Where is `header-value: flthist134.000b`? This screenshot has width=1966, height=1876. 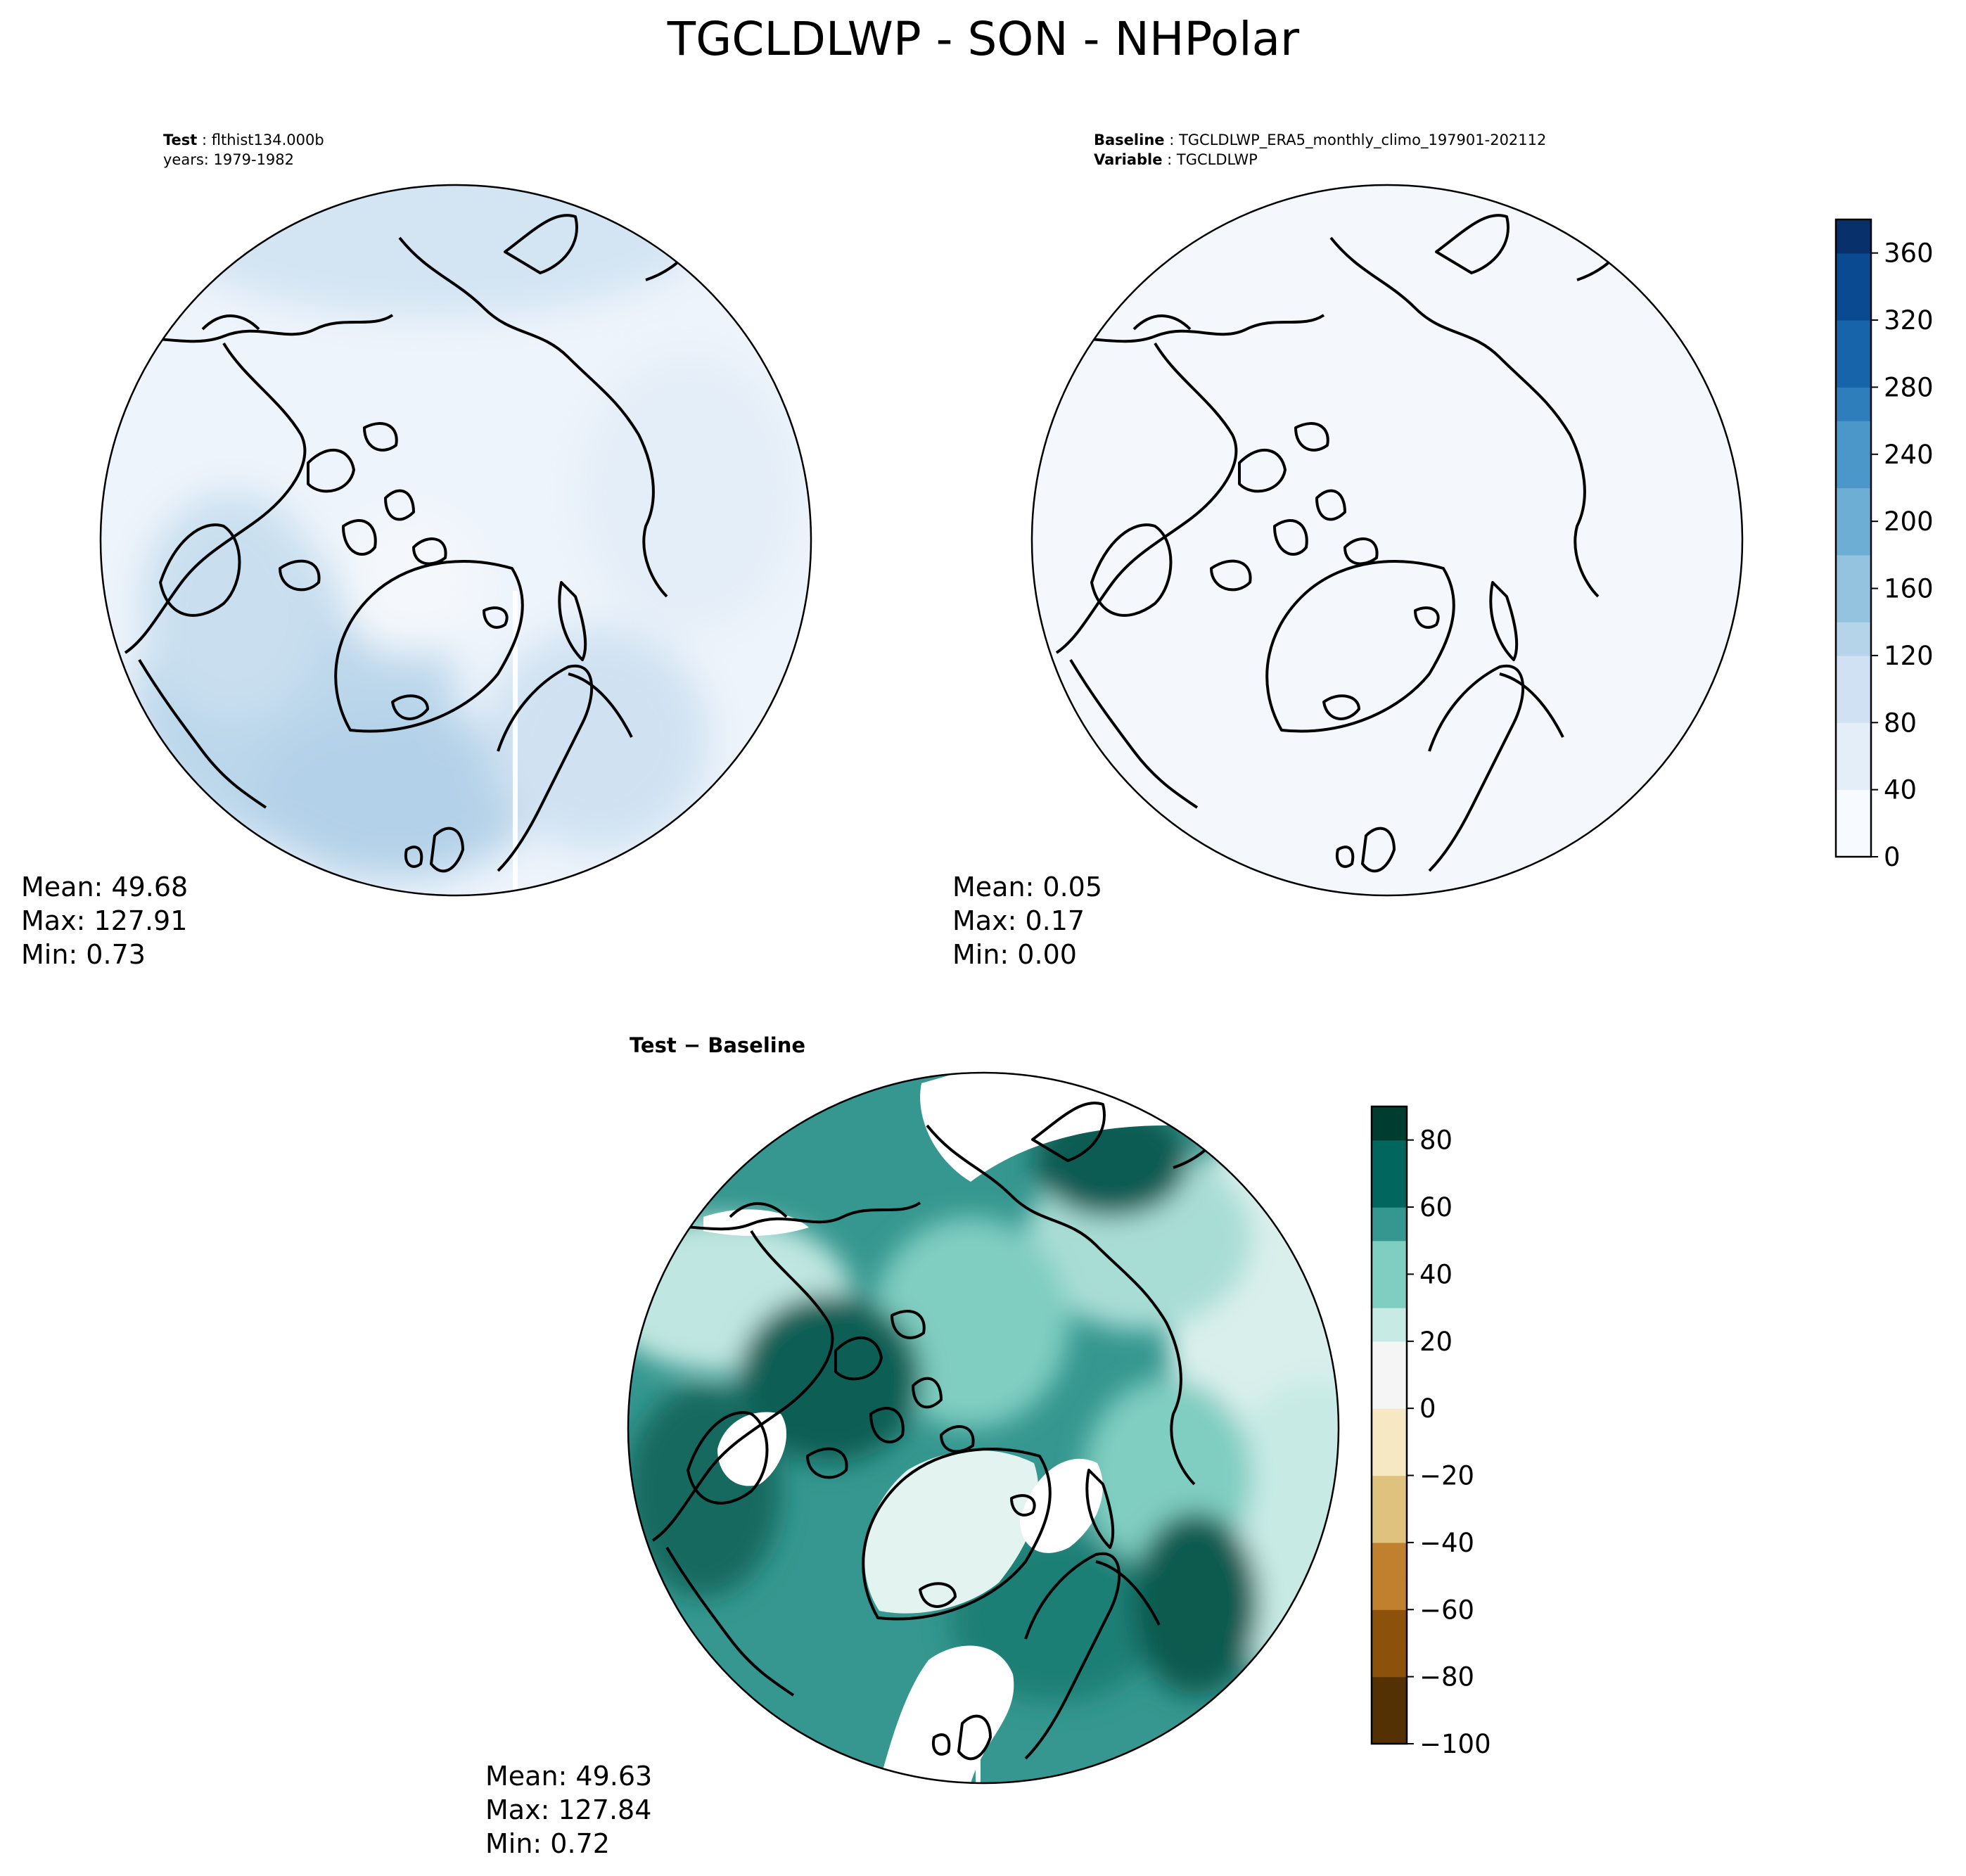 header-value: flthist134.000b is located at coordinates (268, 140).